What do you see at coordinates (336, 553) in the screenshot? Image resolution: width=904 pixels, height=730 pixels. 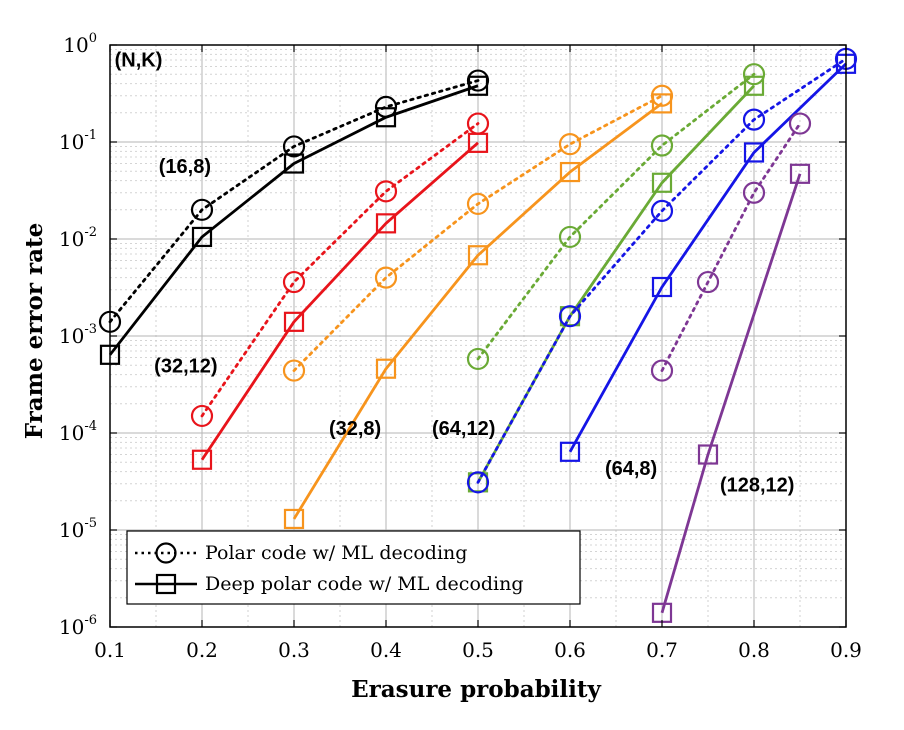 I see `legend-polar-label: Polar code w/ ML decoding` at bounding box center [336, 553].